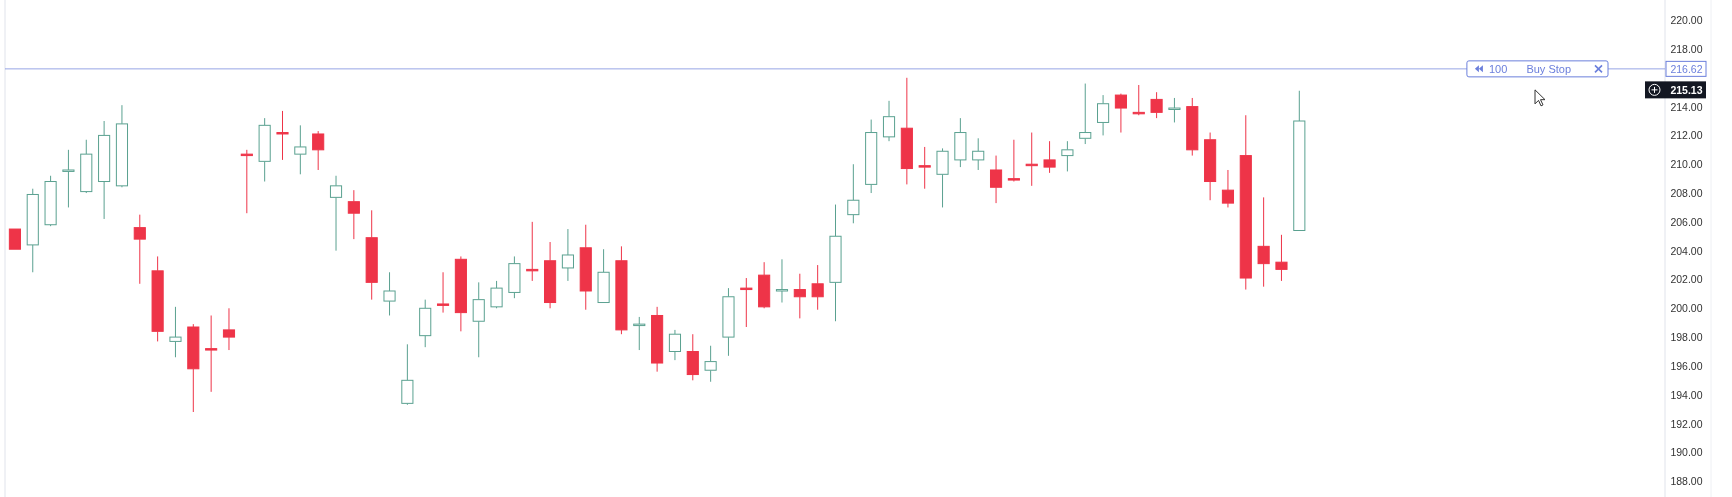 Image resolution: width=1732 pixels, height=497 pixels. I want to click on annotation: 216.62, so click(1686, 68).